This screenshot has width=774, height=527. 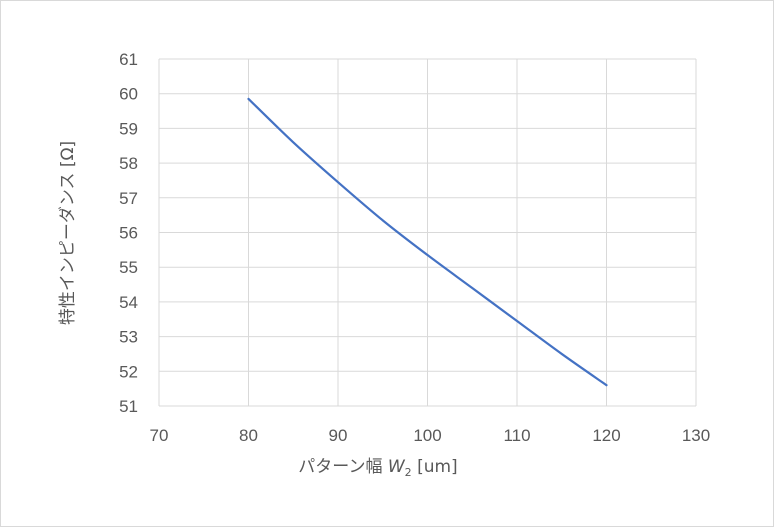 I want to click on x-axis-title-prefix: パターン幅, so click(x=343, y=467).